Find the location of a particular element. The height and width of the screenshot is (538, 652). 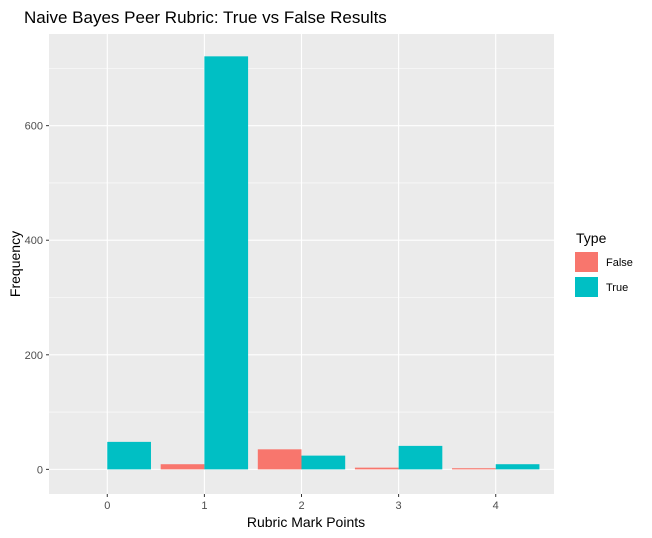

legend-key-false is located at coordinates (586, 262).